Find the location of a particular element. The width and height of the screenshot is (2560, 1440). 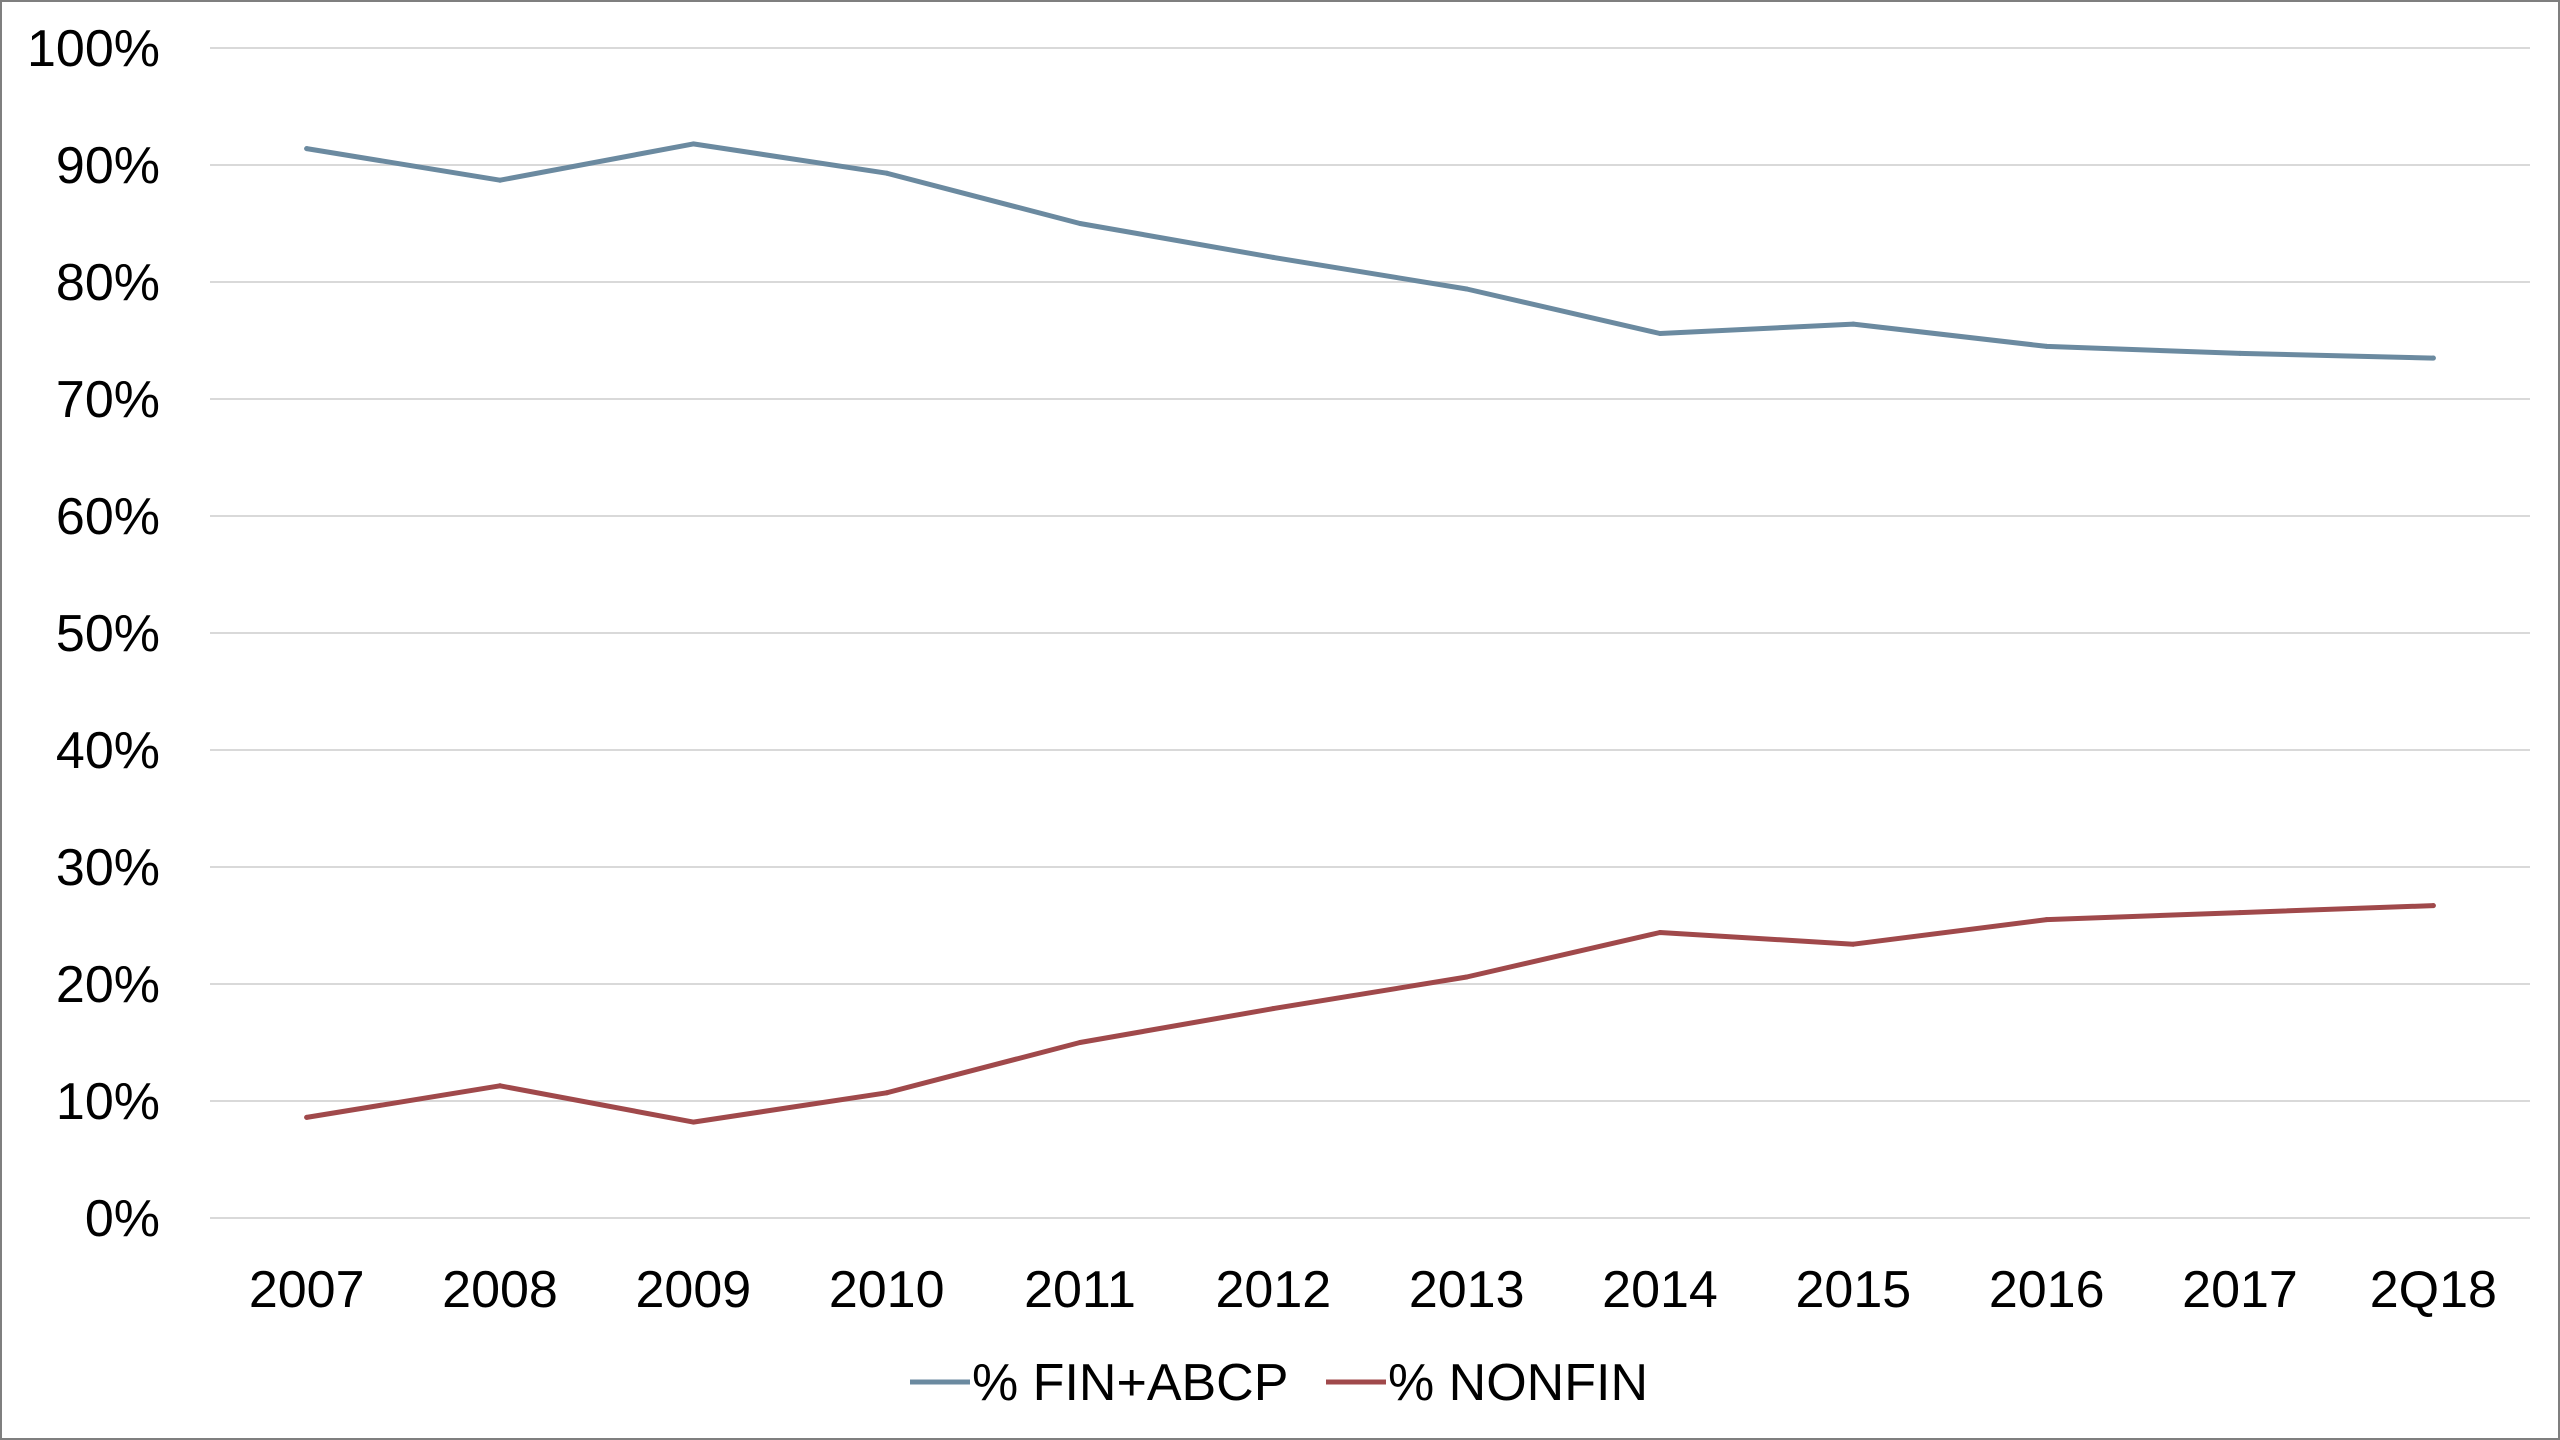

y-tick-label: 10% is located at coordinates (108, 1102).